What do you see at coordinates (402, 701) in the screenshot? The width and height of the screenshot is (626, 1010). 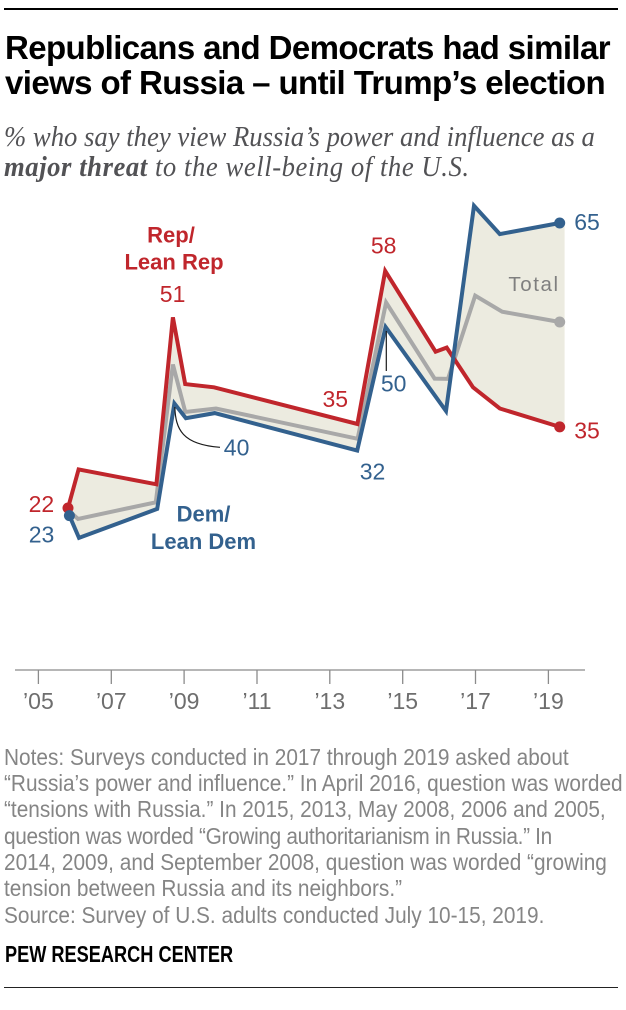 I see `svg-text: ’15` at bounding box center [402, 701].